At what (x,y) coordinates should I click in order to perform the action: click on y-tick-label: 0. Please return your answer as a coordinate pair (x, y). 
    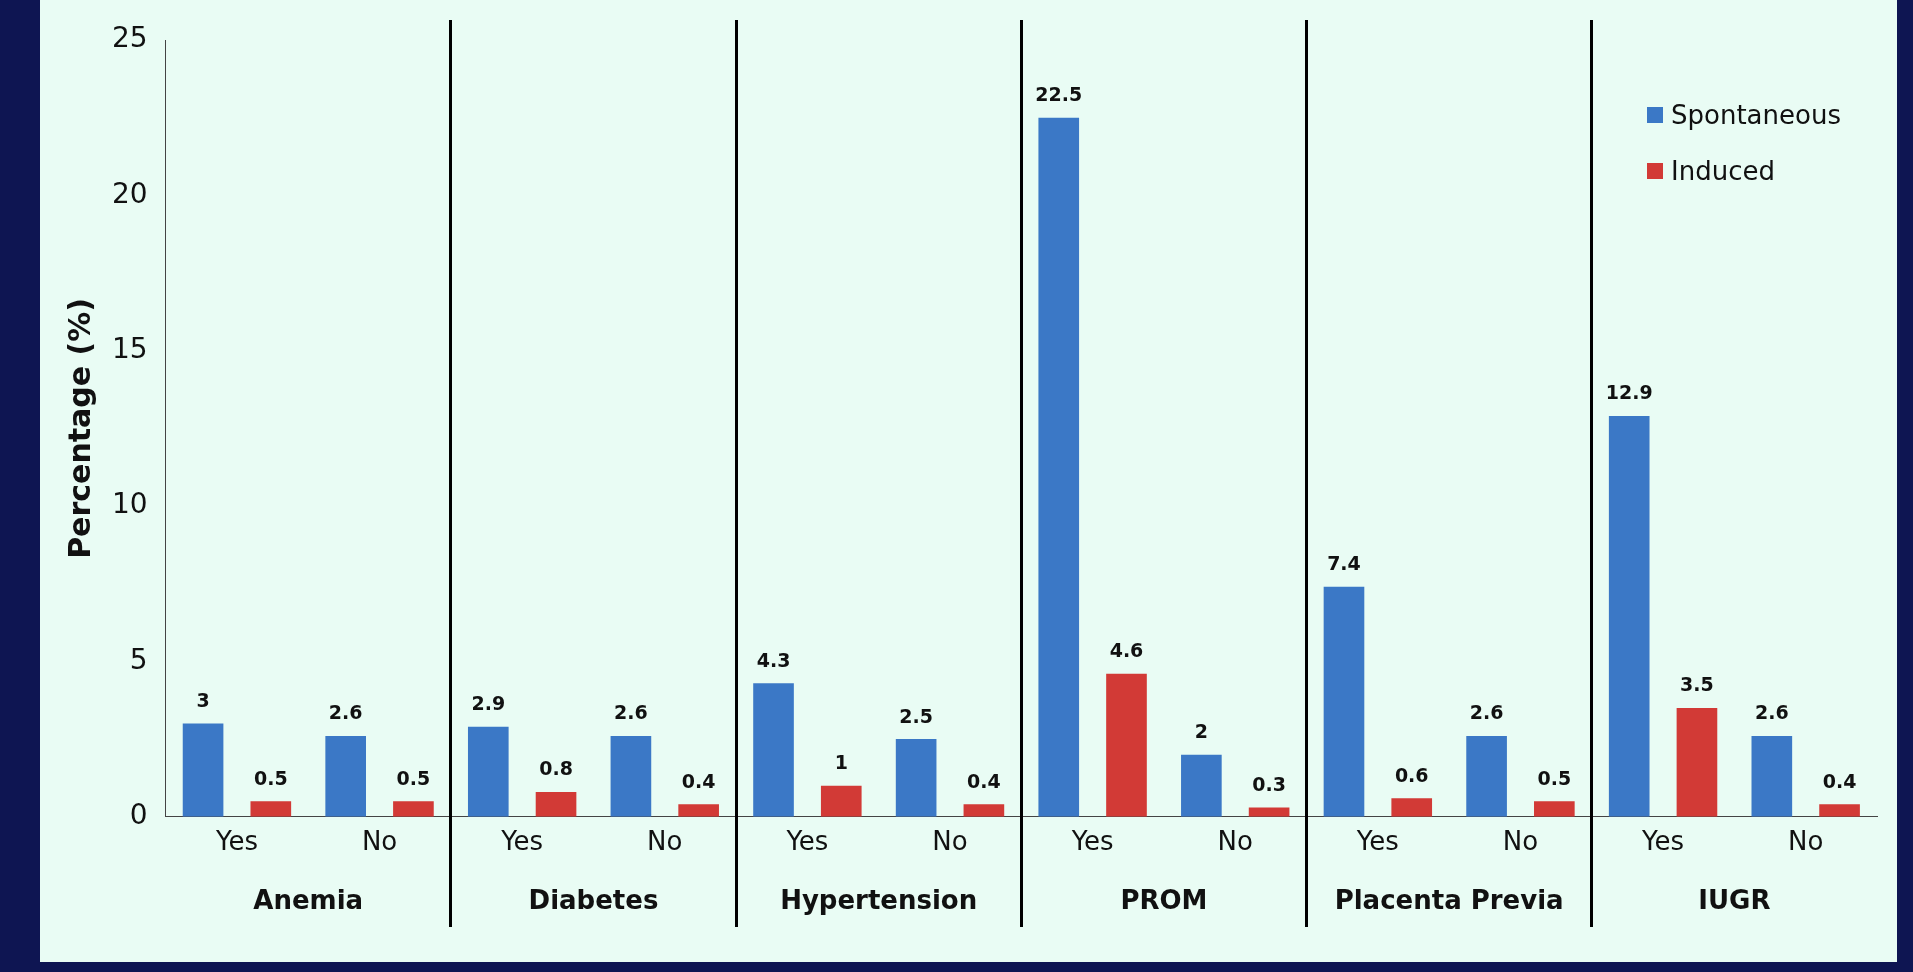
    Looking at the image, I should click on (138, 815).